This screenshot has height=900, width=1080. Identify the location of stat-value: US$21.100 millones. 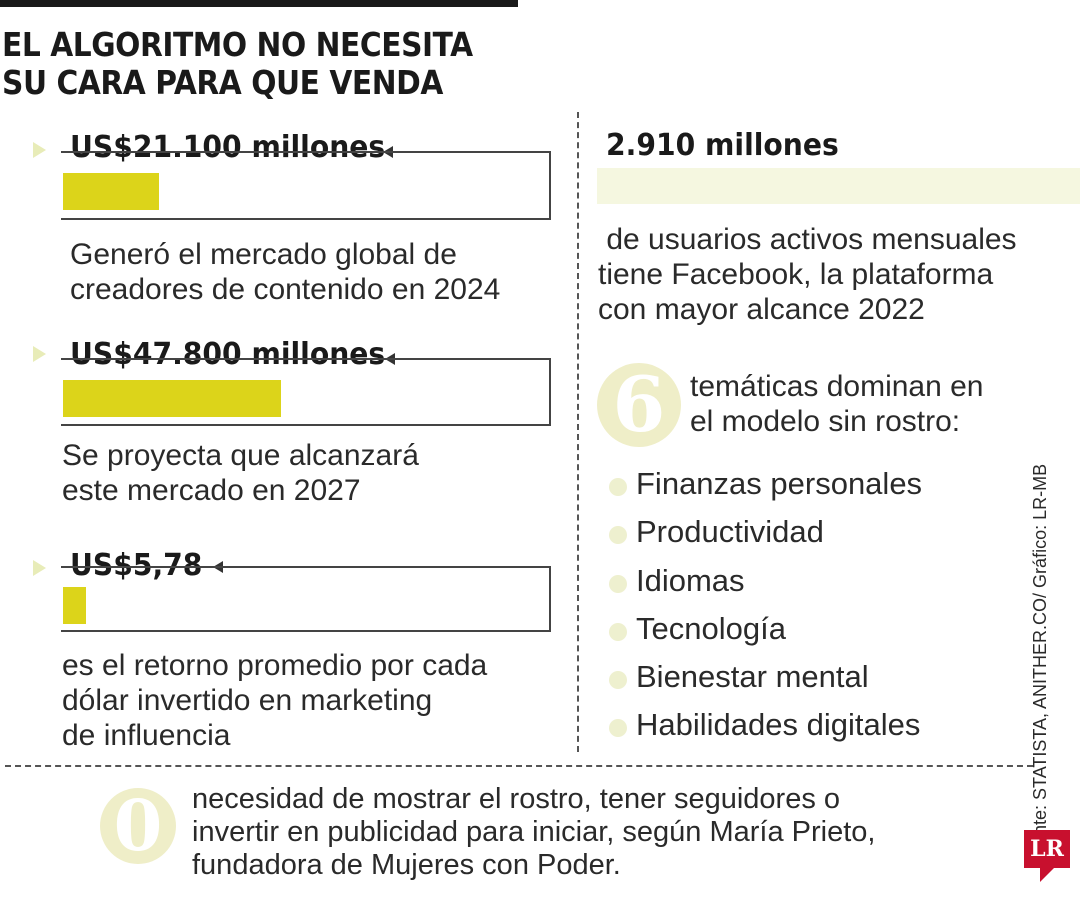
(228, 147).